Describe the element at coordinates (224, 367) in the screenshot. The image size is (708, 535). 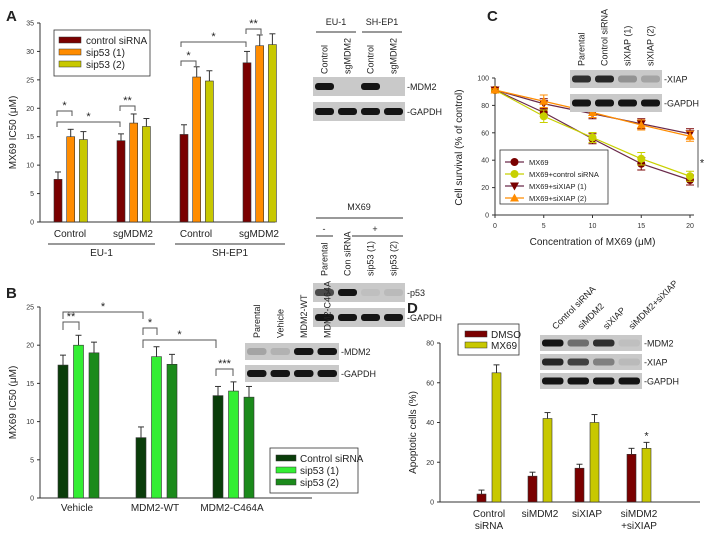
I see `bracket-c464a: ***` at that location.